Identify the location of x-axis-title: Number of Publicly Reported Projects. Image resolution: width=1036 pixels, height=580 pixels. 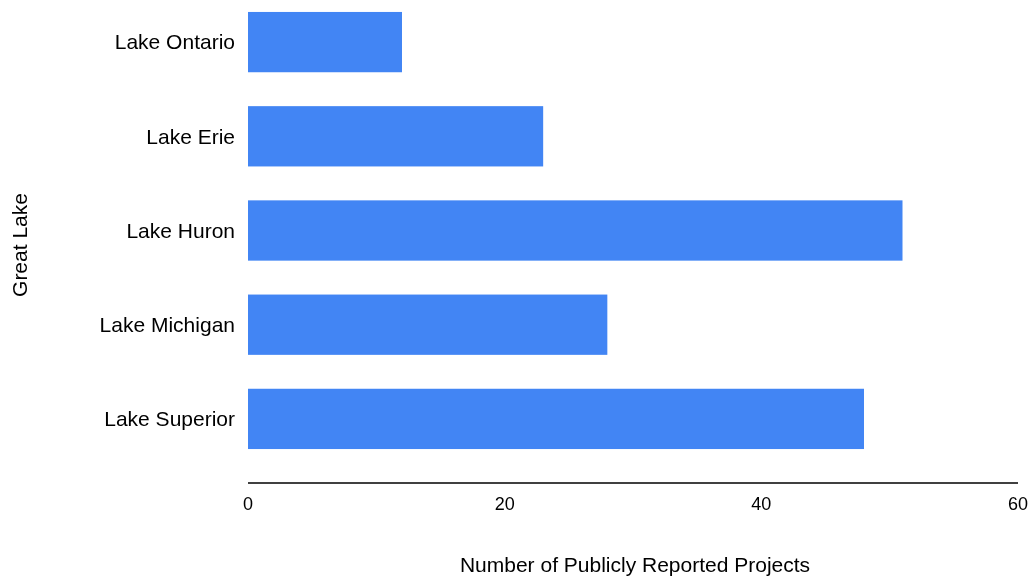
(635, 564).